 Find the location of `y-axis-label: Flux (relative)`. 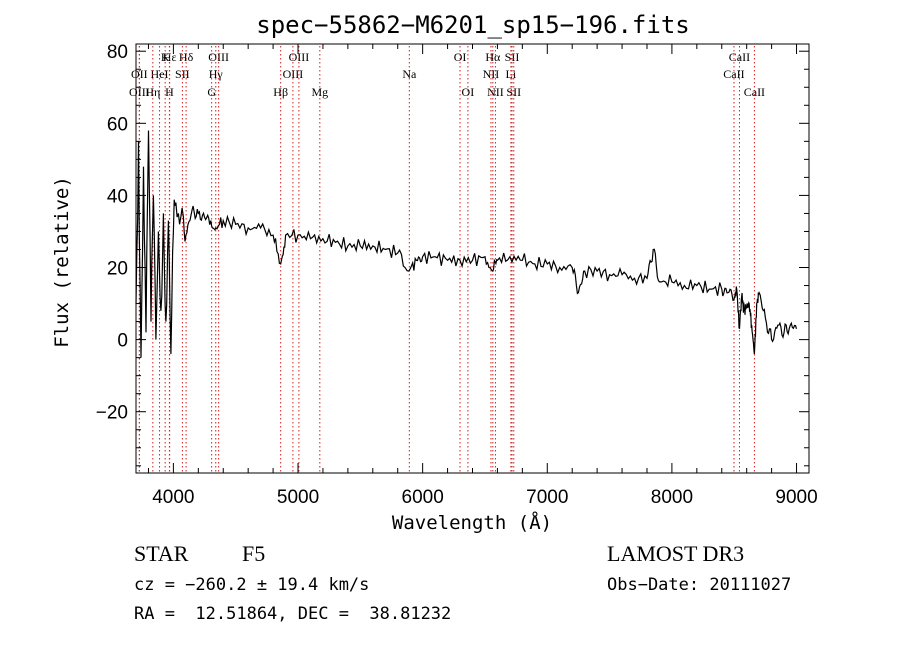

y-axis-label: Flux (relative) is located at coordinates (62, 262).